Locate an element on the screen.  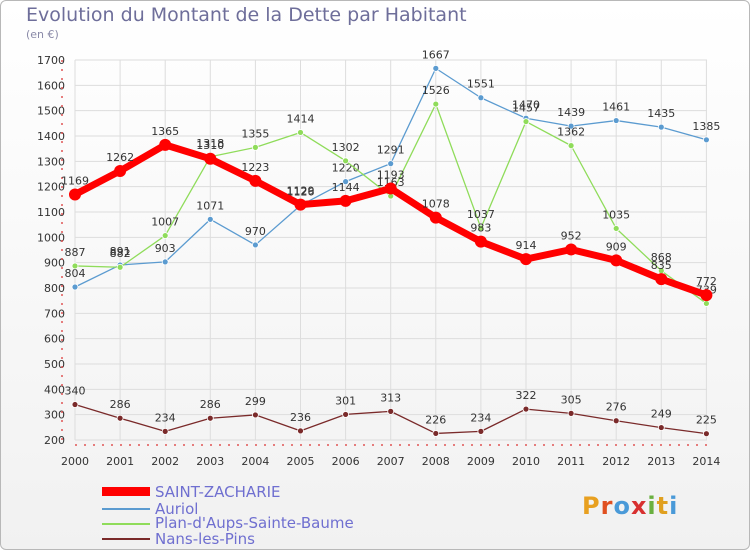
data-point-auriol-2004 is located at coordinates (255, 245).